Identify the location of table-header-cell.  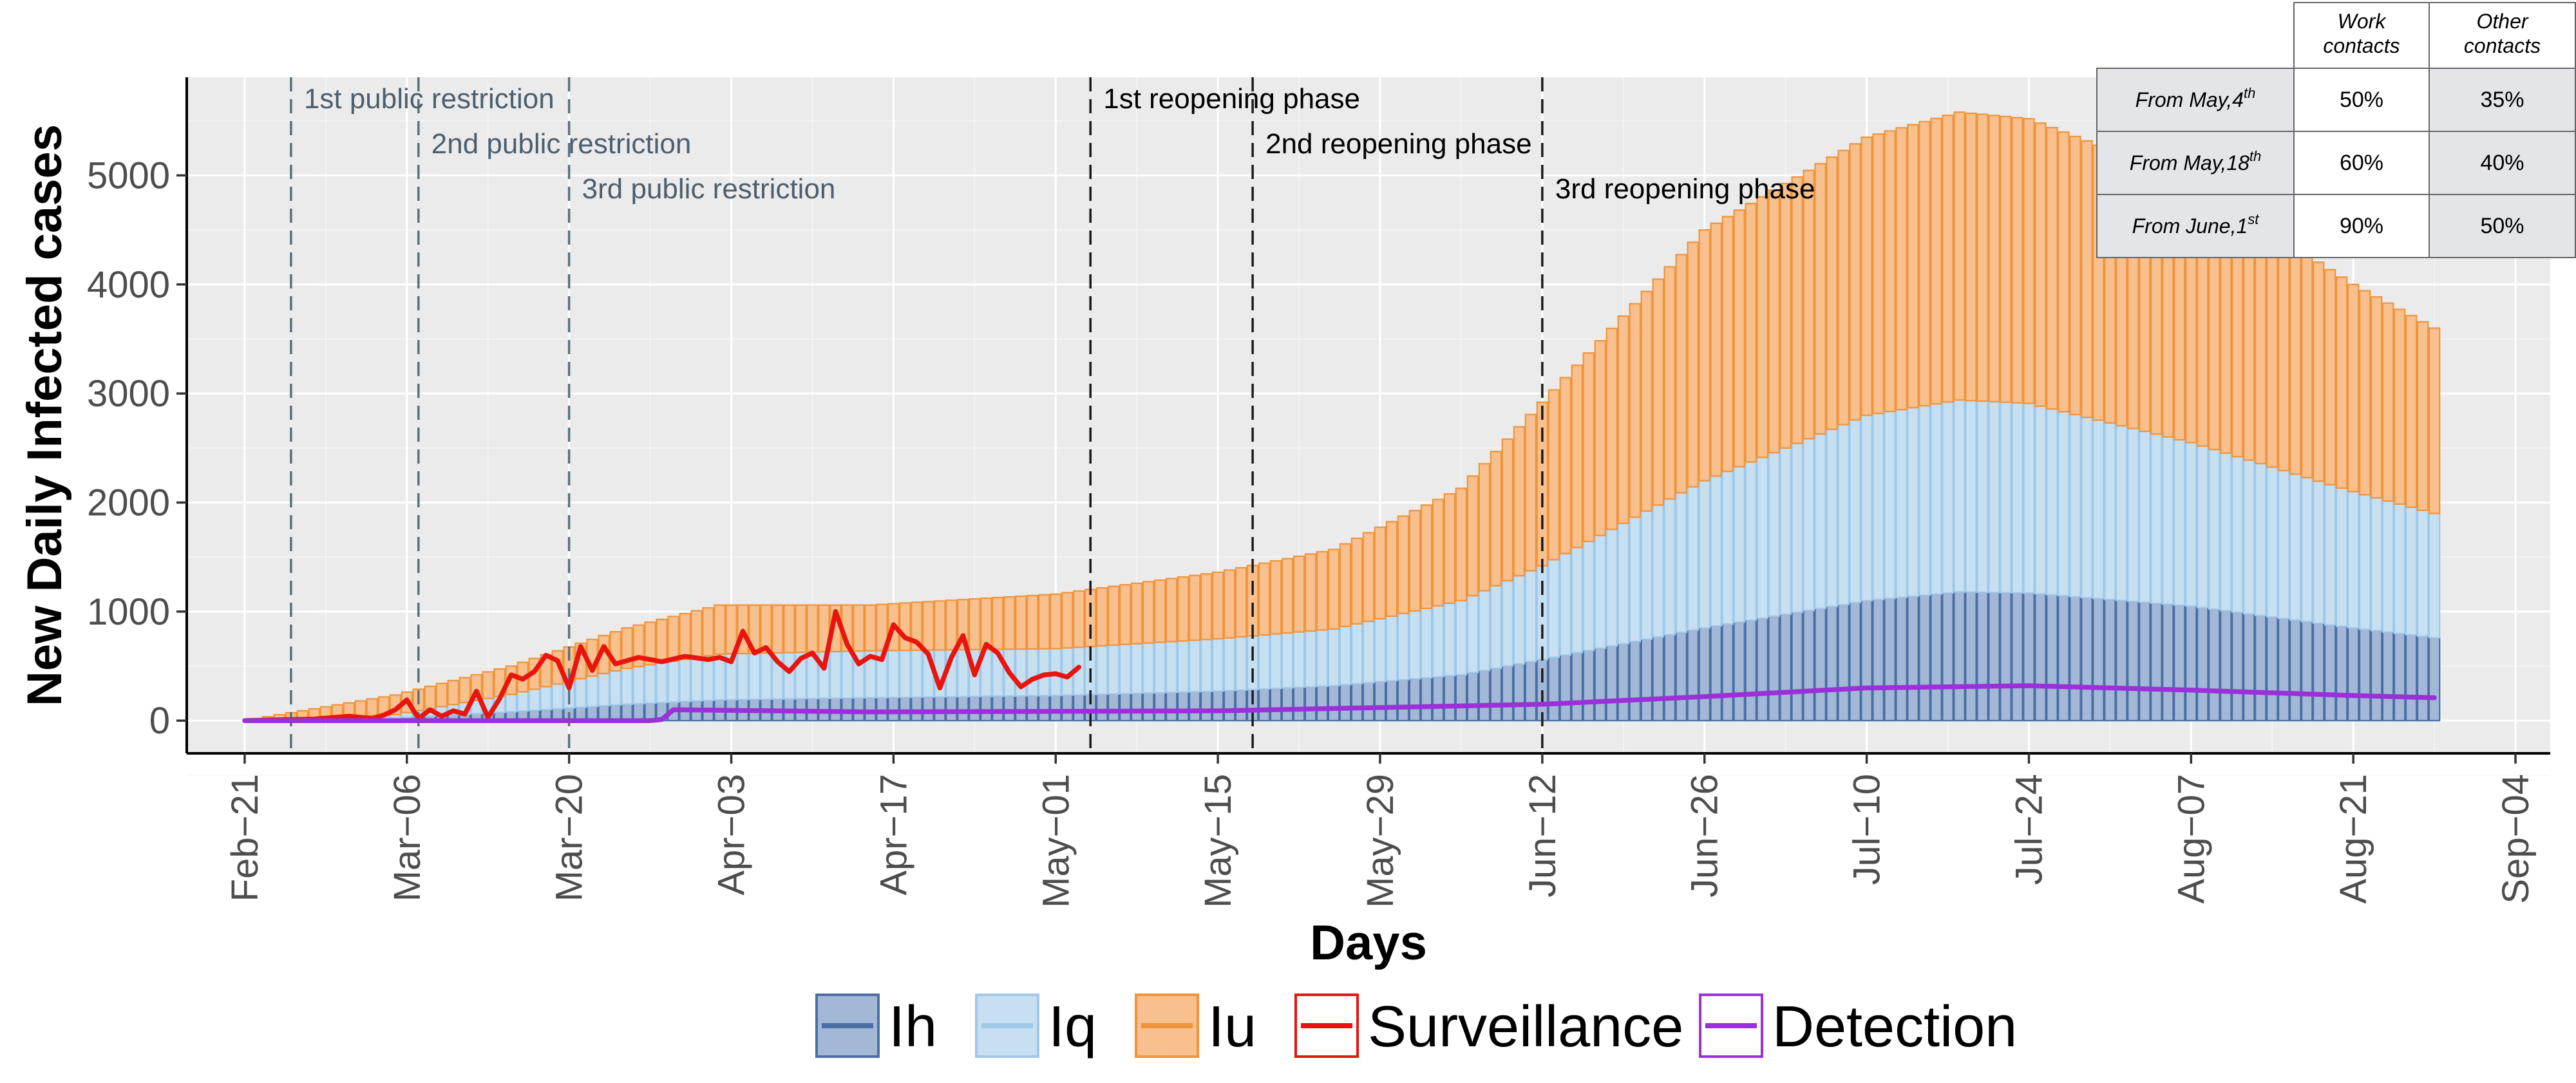
(2361, 36).